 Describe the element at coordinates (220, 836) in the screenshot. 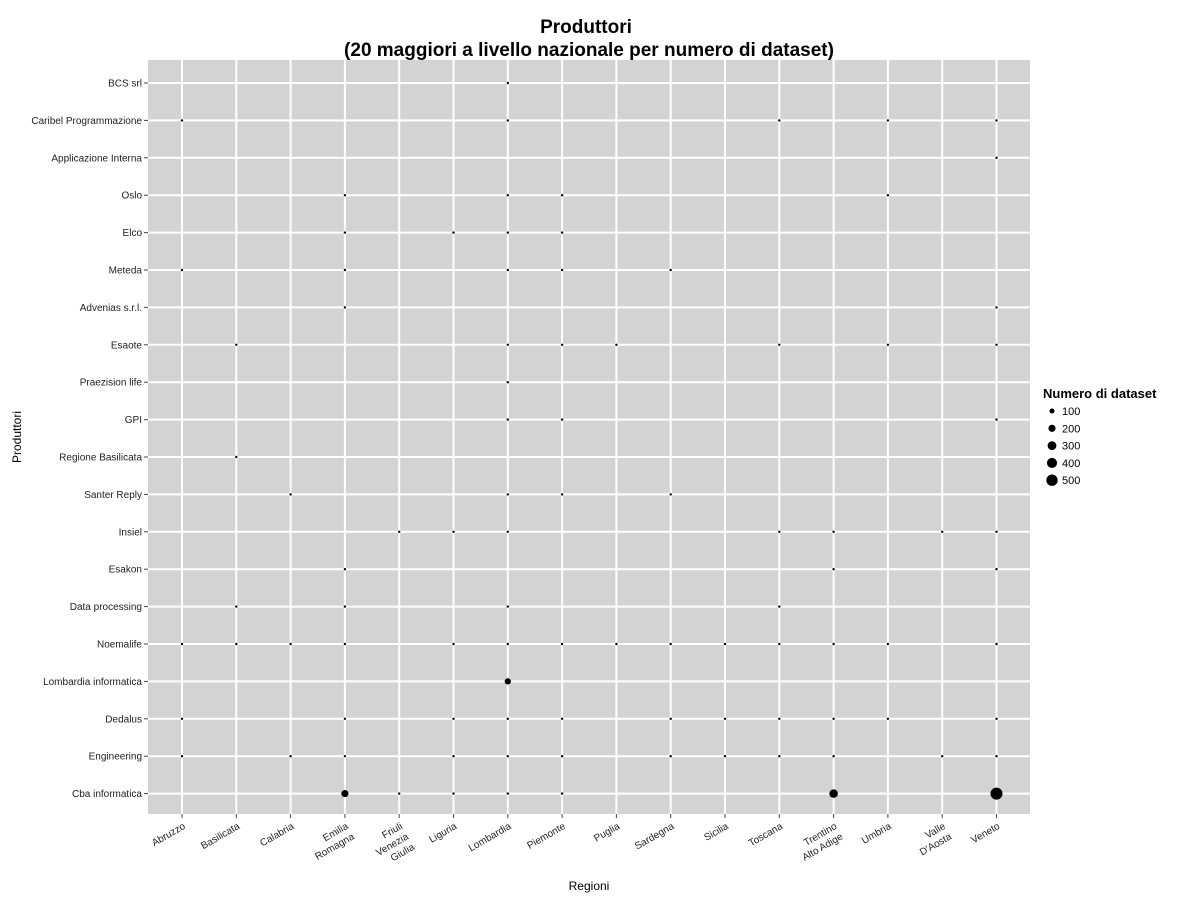

I see `x-tick-label-basilicata: Basilicata` at that location.